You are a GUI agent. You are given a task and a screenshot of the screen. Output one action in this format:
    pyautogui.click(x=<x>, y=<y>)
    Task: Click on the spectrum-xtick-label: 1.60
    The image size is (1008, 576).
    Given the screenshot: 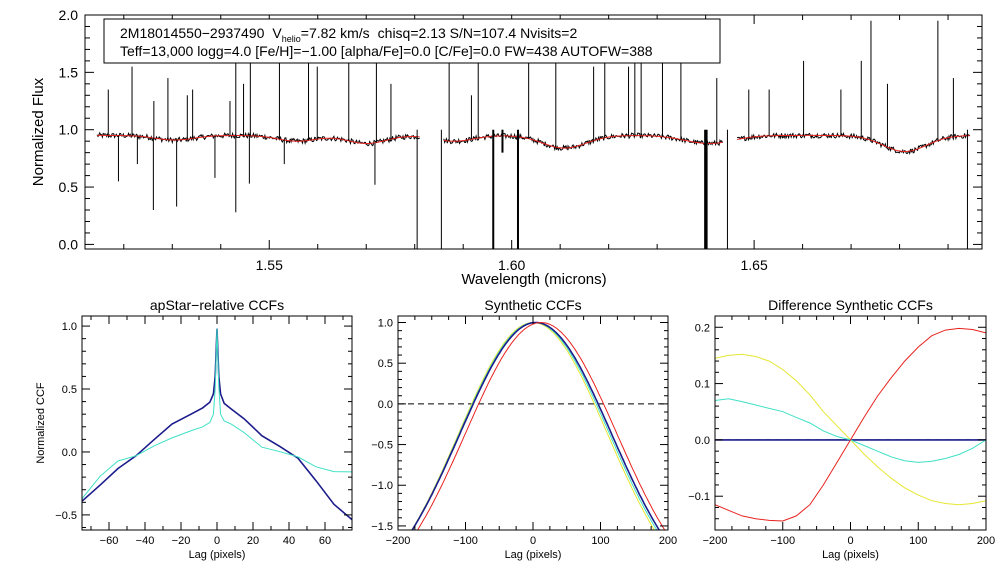 What is the action you would take?
    pyautogui.click(x=511, y=265)
    